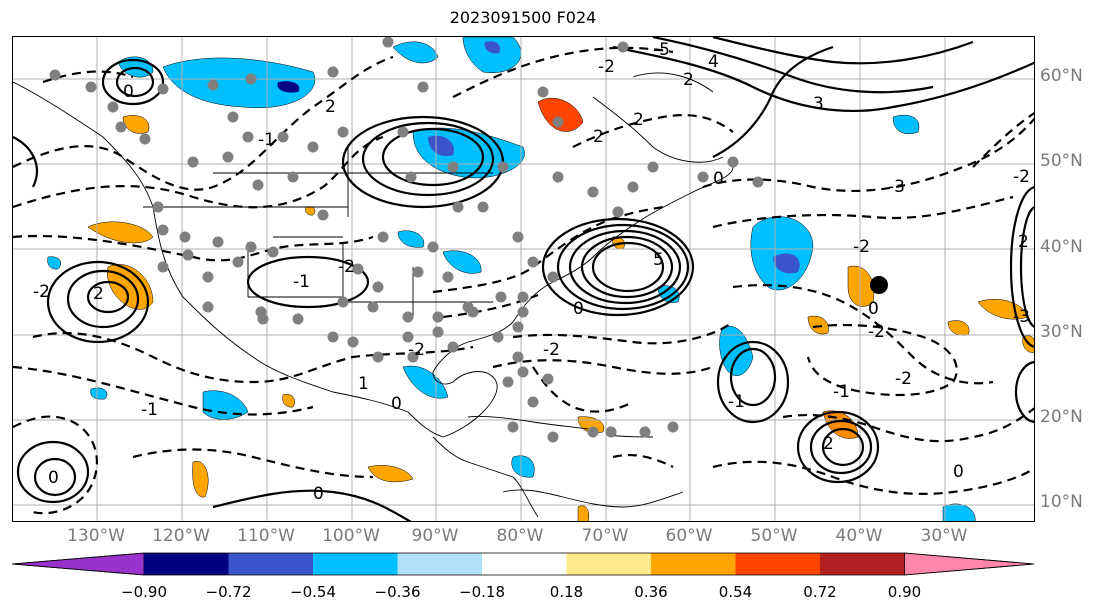  What do you see at coordinates (661, 50) in the screenshot?
I see `contour-label: -5` at bounding box center [661, 50].